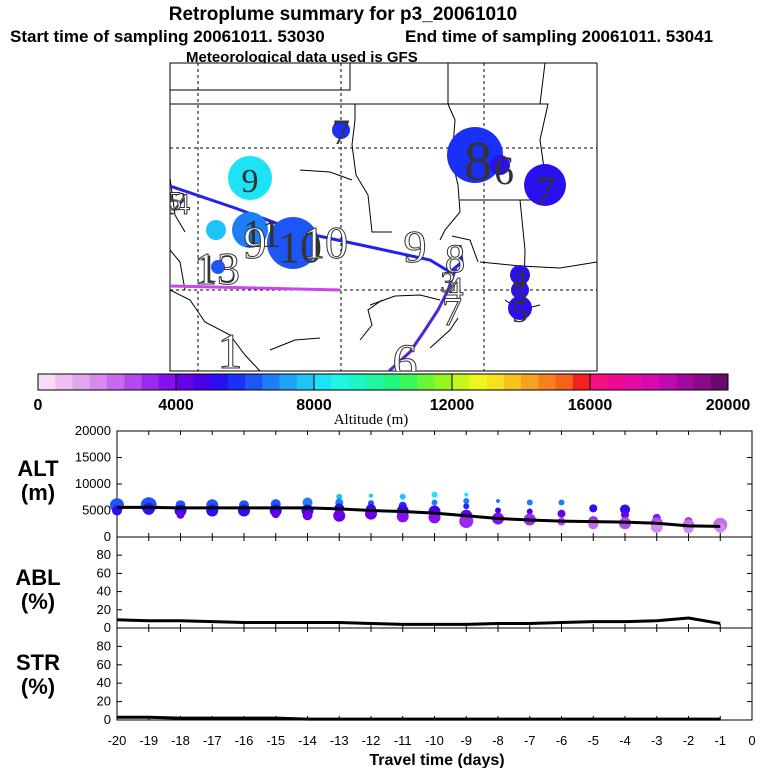  I want to click on circle-labels: 9 10 11 12 13 7 8 6 7 4 5 5, so click(362, 220).